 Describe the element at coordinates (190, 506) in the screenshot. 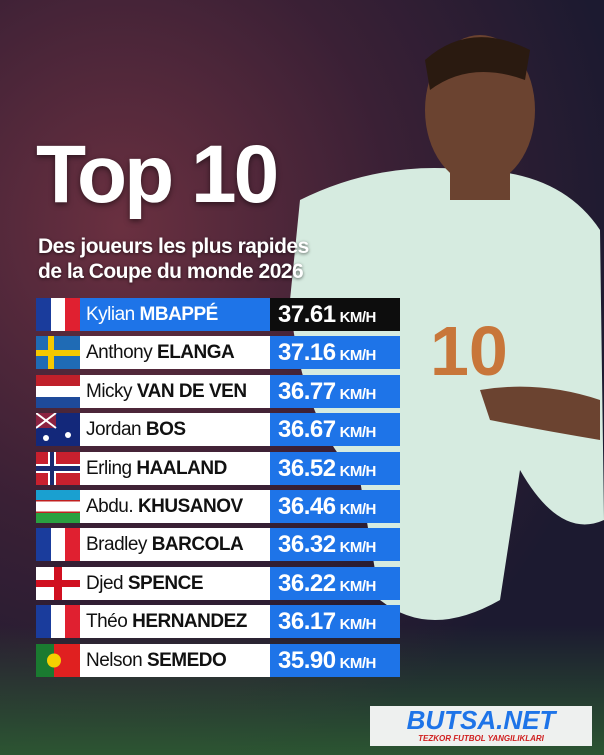

I see `last-name: KHUSANOV` at that location.